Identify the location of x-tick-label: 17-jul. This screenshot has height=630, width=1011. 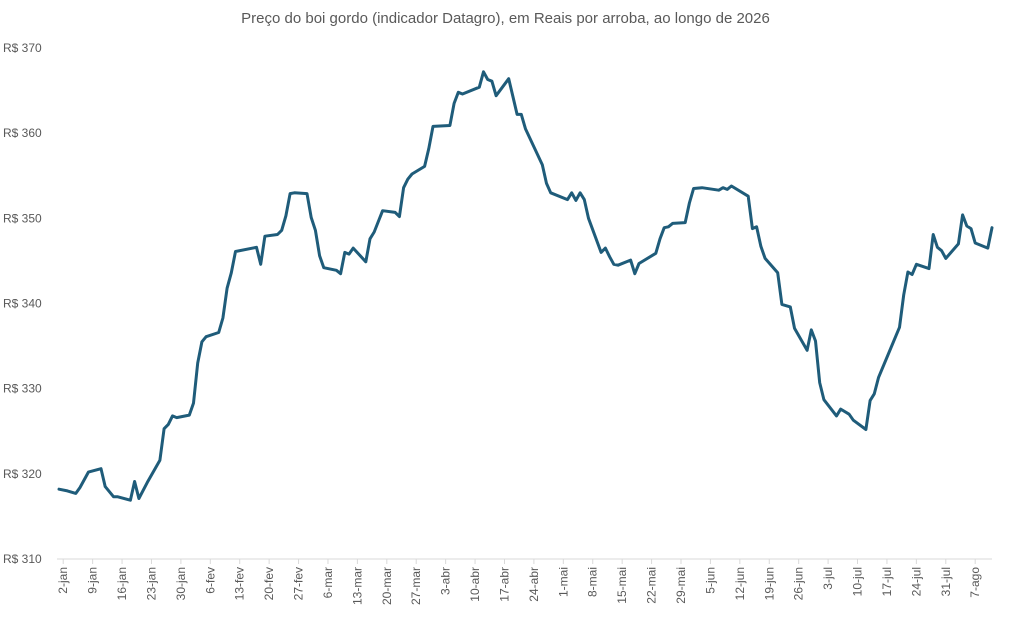
(887, 581).